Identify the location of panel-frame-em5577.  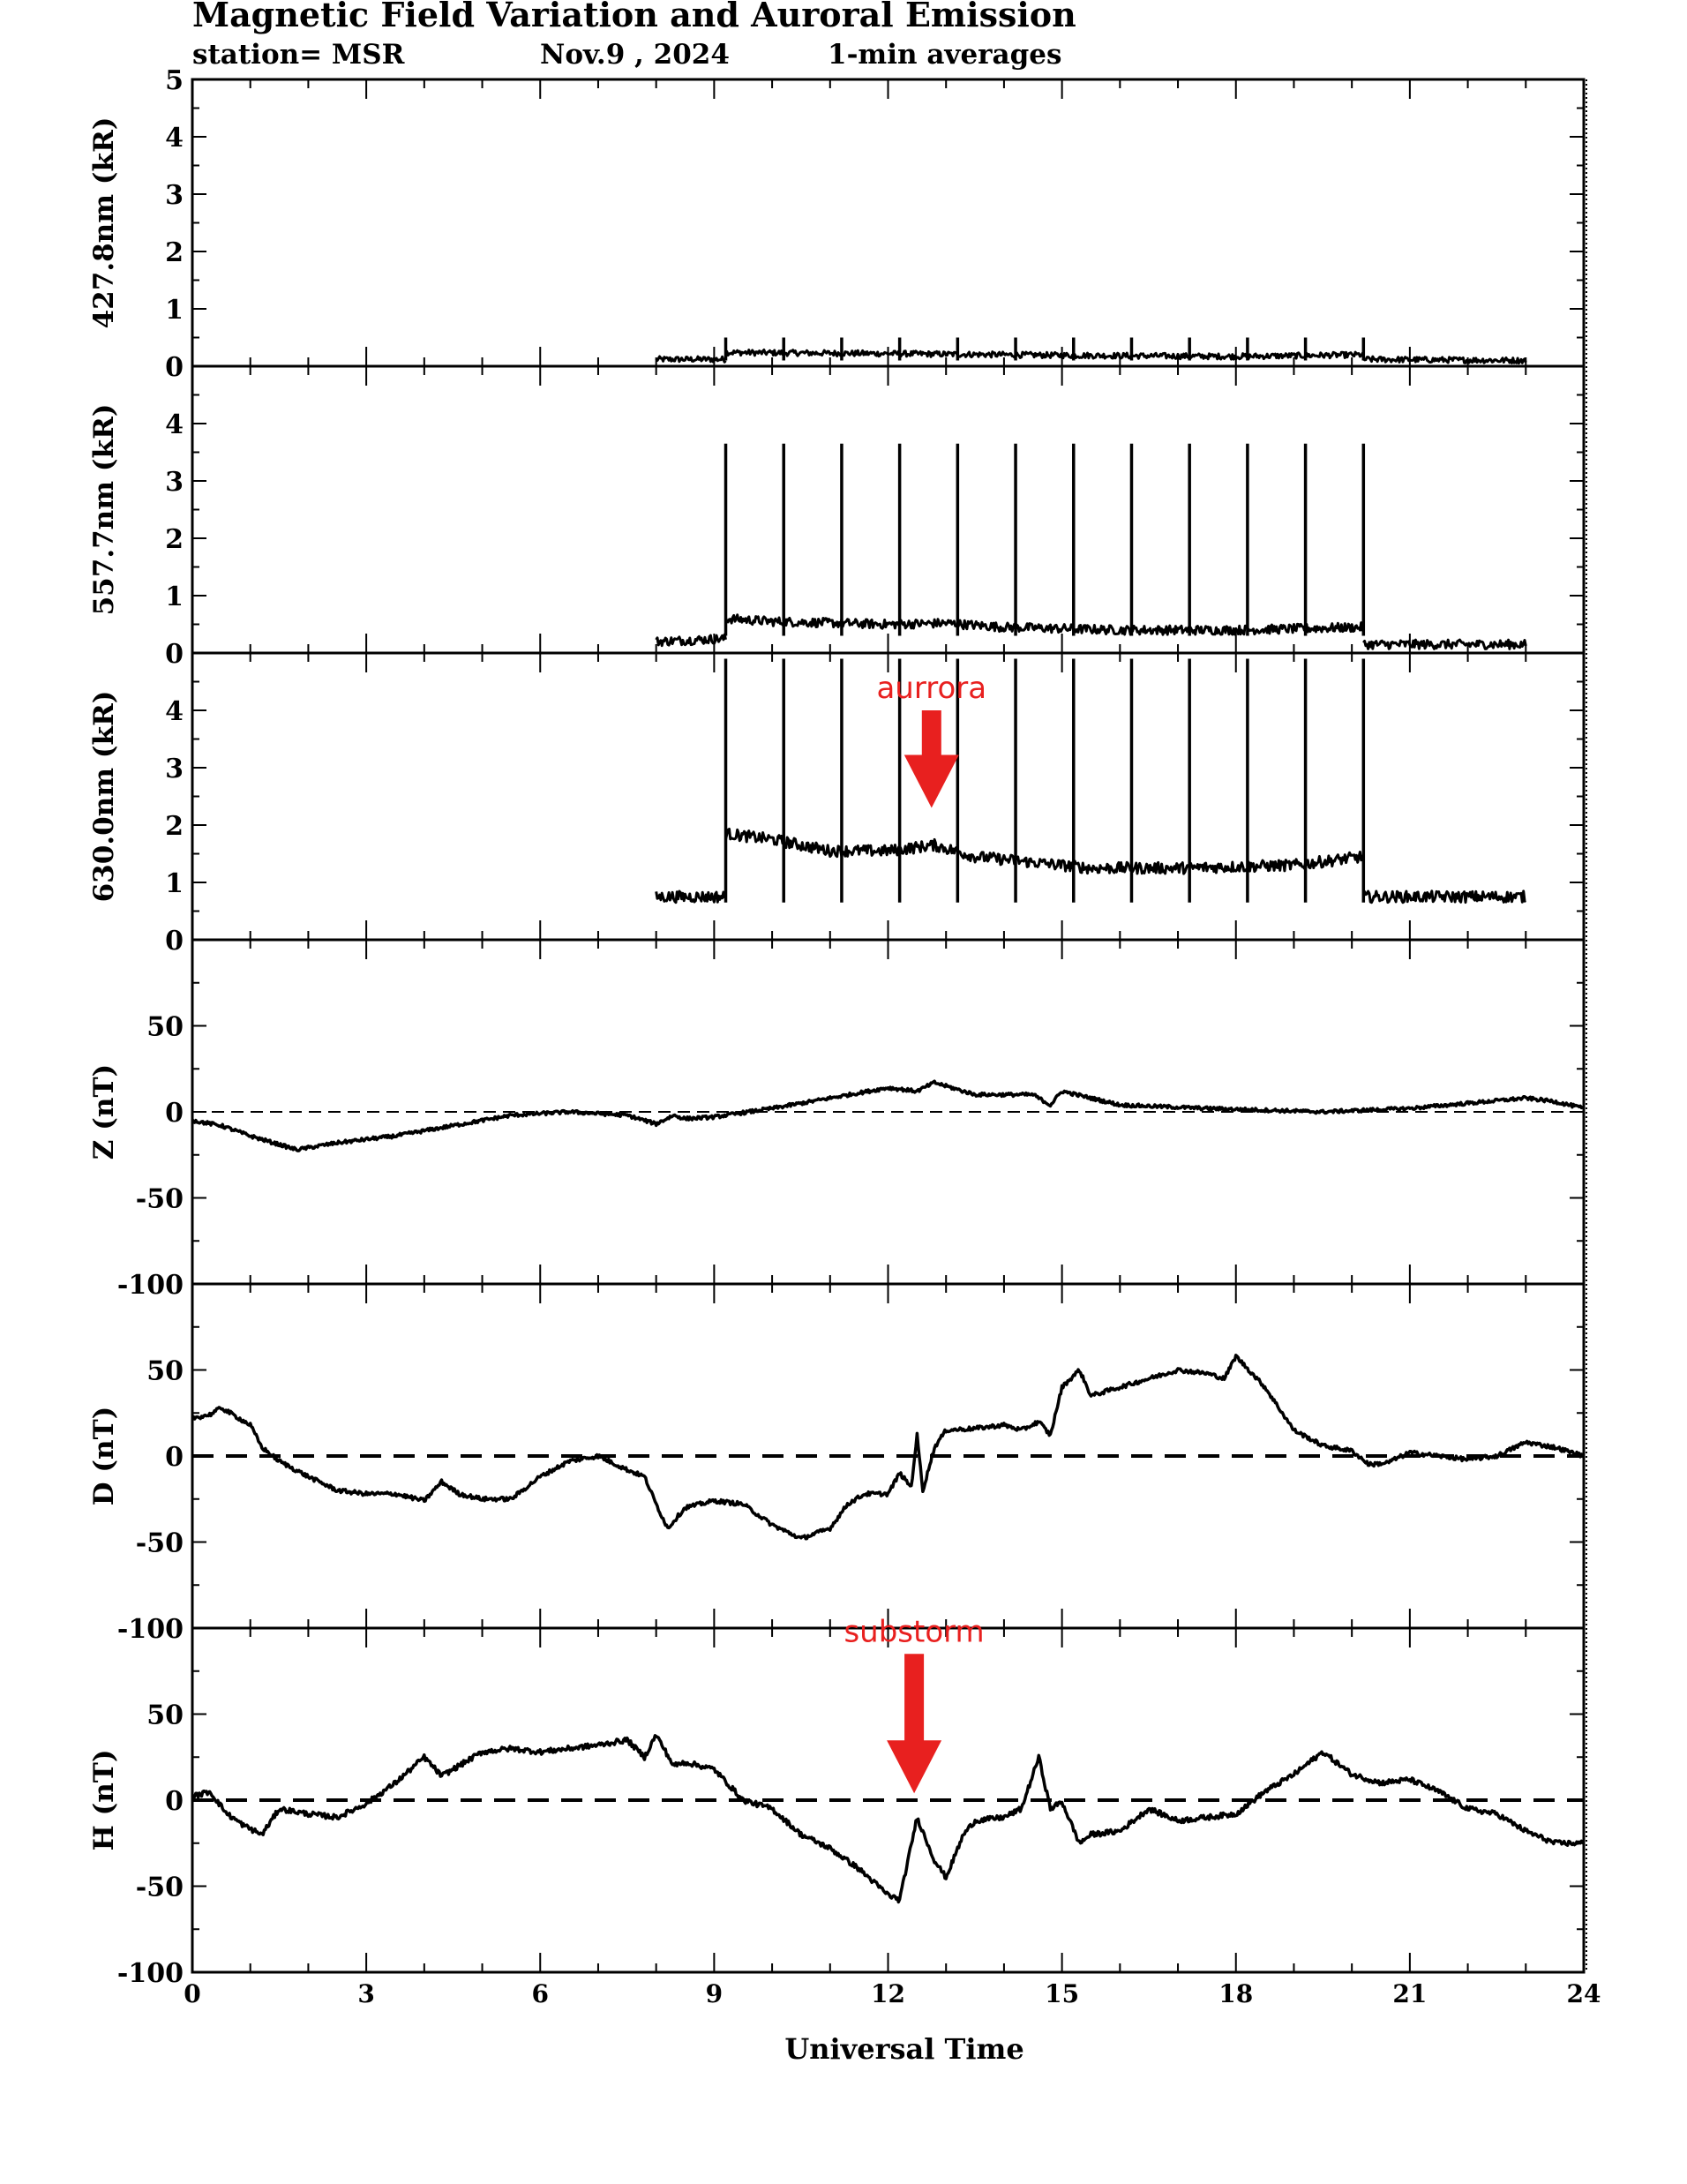
(888, 509).